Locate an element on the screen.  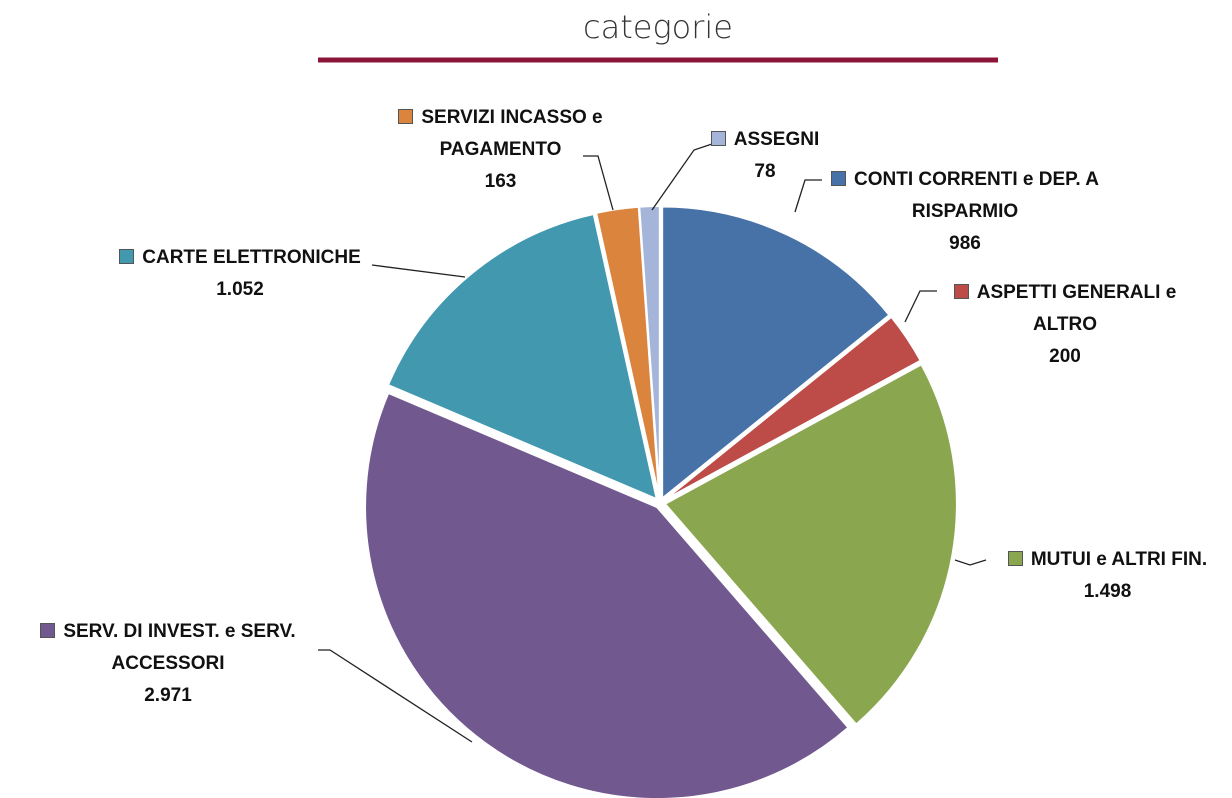
data-label: SERVIZI INCASSO e PAGAMENTO 163 is located at coordinates (500, 150).